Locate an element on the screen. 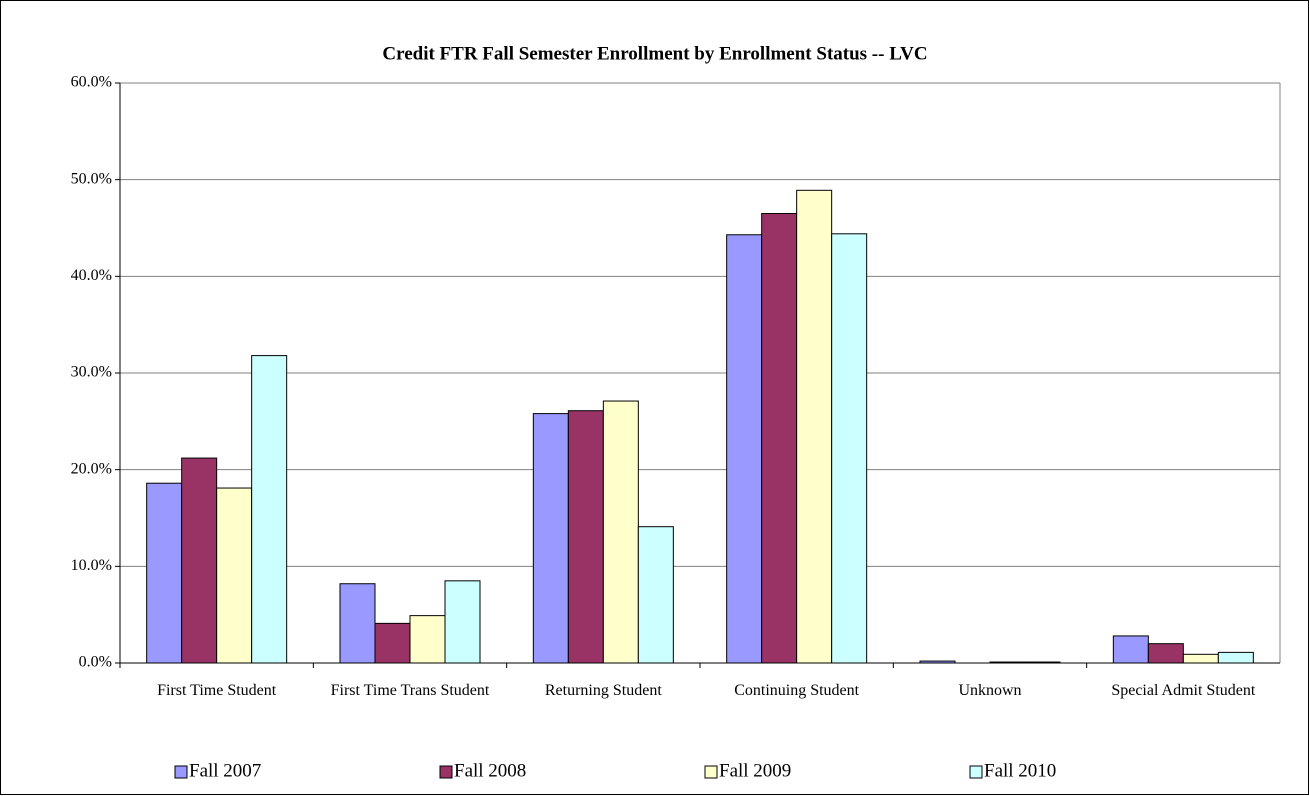  y-tick-label: 0.0% is located at coordinates (95, 662).